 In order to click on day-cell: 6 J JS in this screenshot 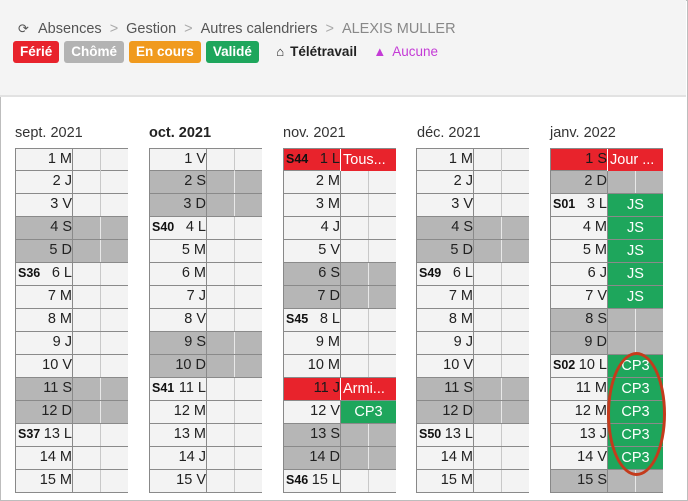, I will do `click(607, 274)`.